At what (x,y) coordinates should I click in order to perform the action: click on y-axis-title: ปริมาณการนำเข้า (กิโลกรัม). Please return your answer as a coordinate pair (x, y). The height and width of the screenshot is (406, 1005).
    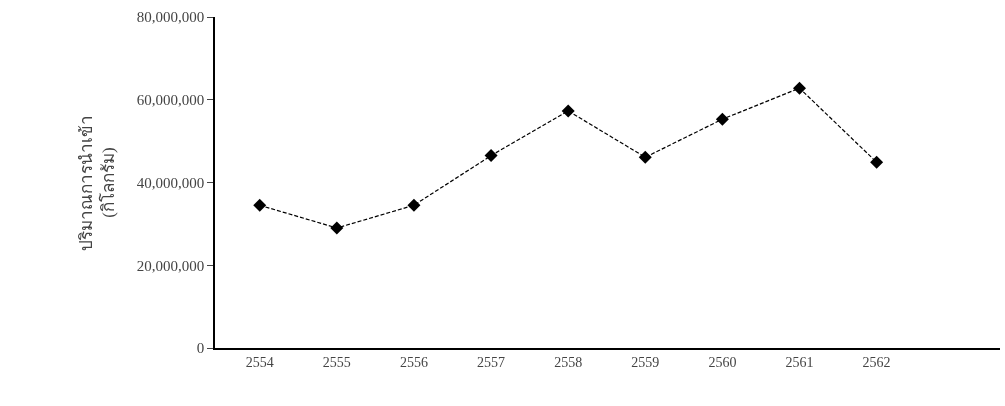
    Looking at the image, I should click on (97, 182).